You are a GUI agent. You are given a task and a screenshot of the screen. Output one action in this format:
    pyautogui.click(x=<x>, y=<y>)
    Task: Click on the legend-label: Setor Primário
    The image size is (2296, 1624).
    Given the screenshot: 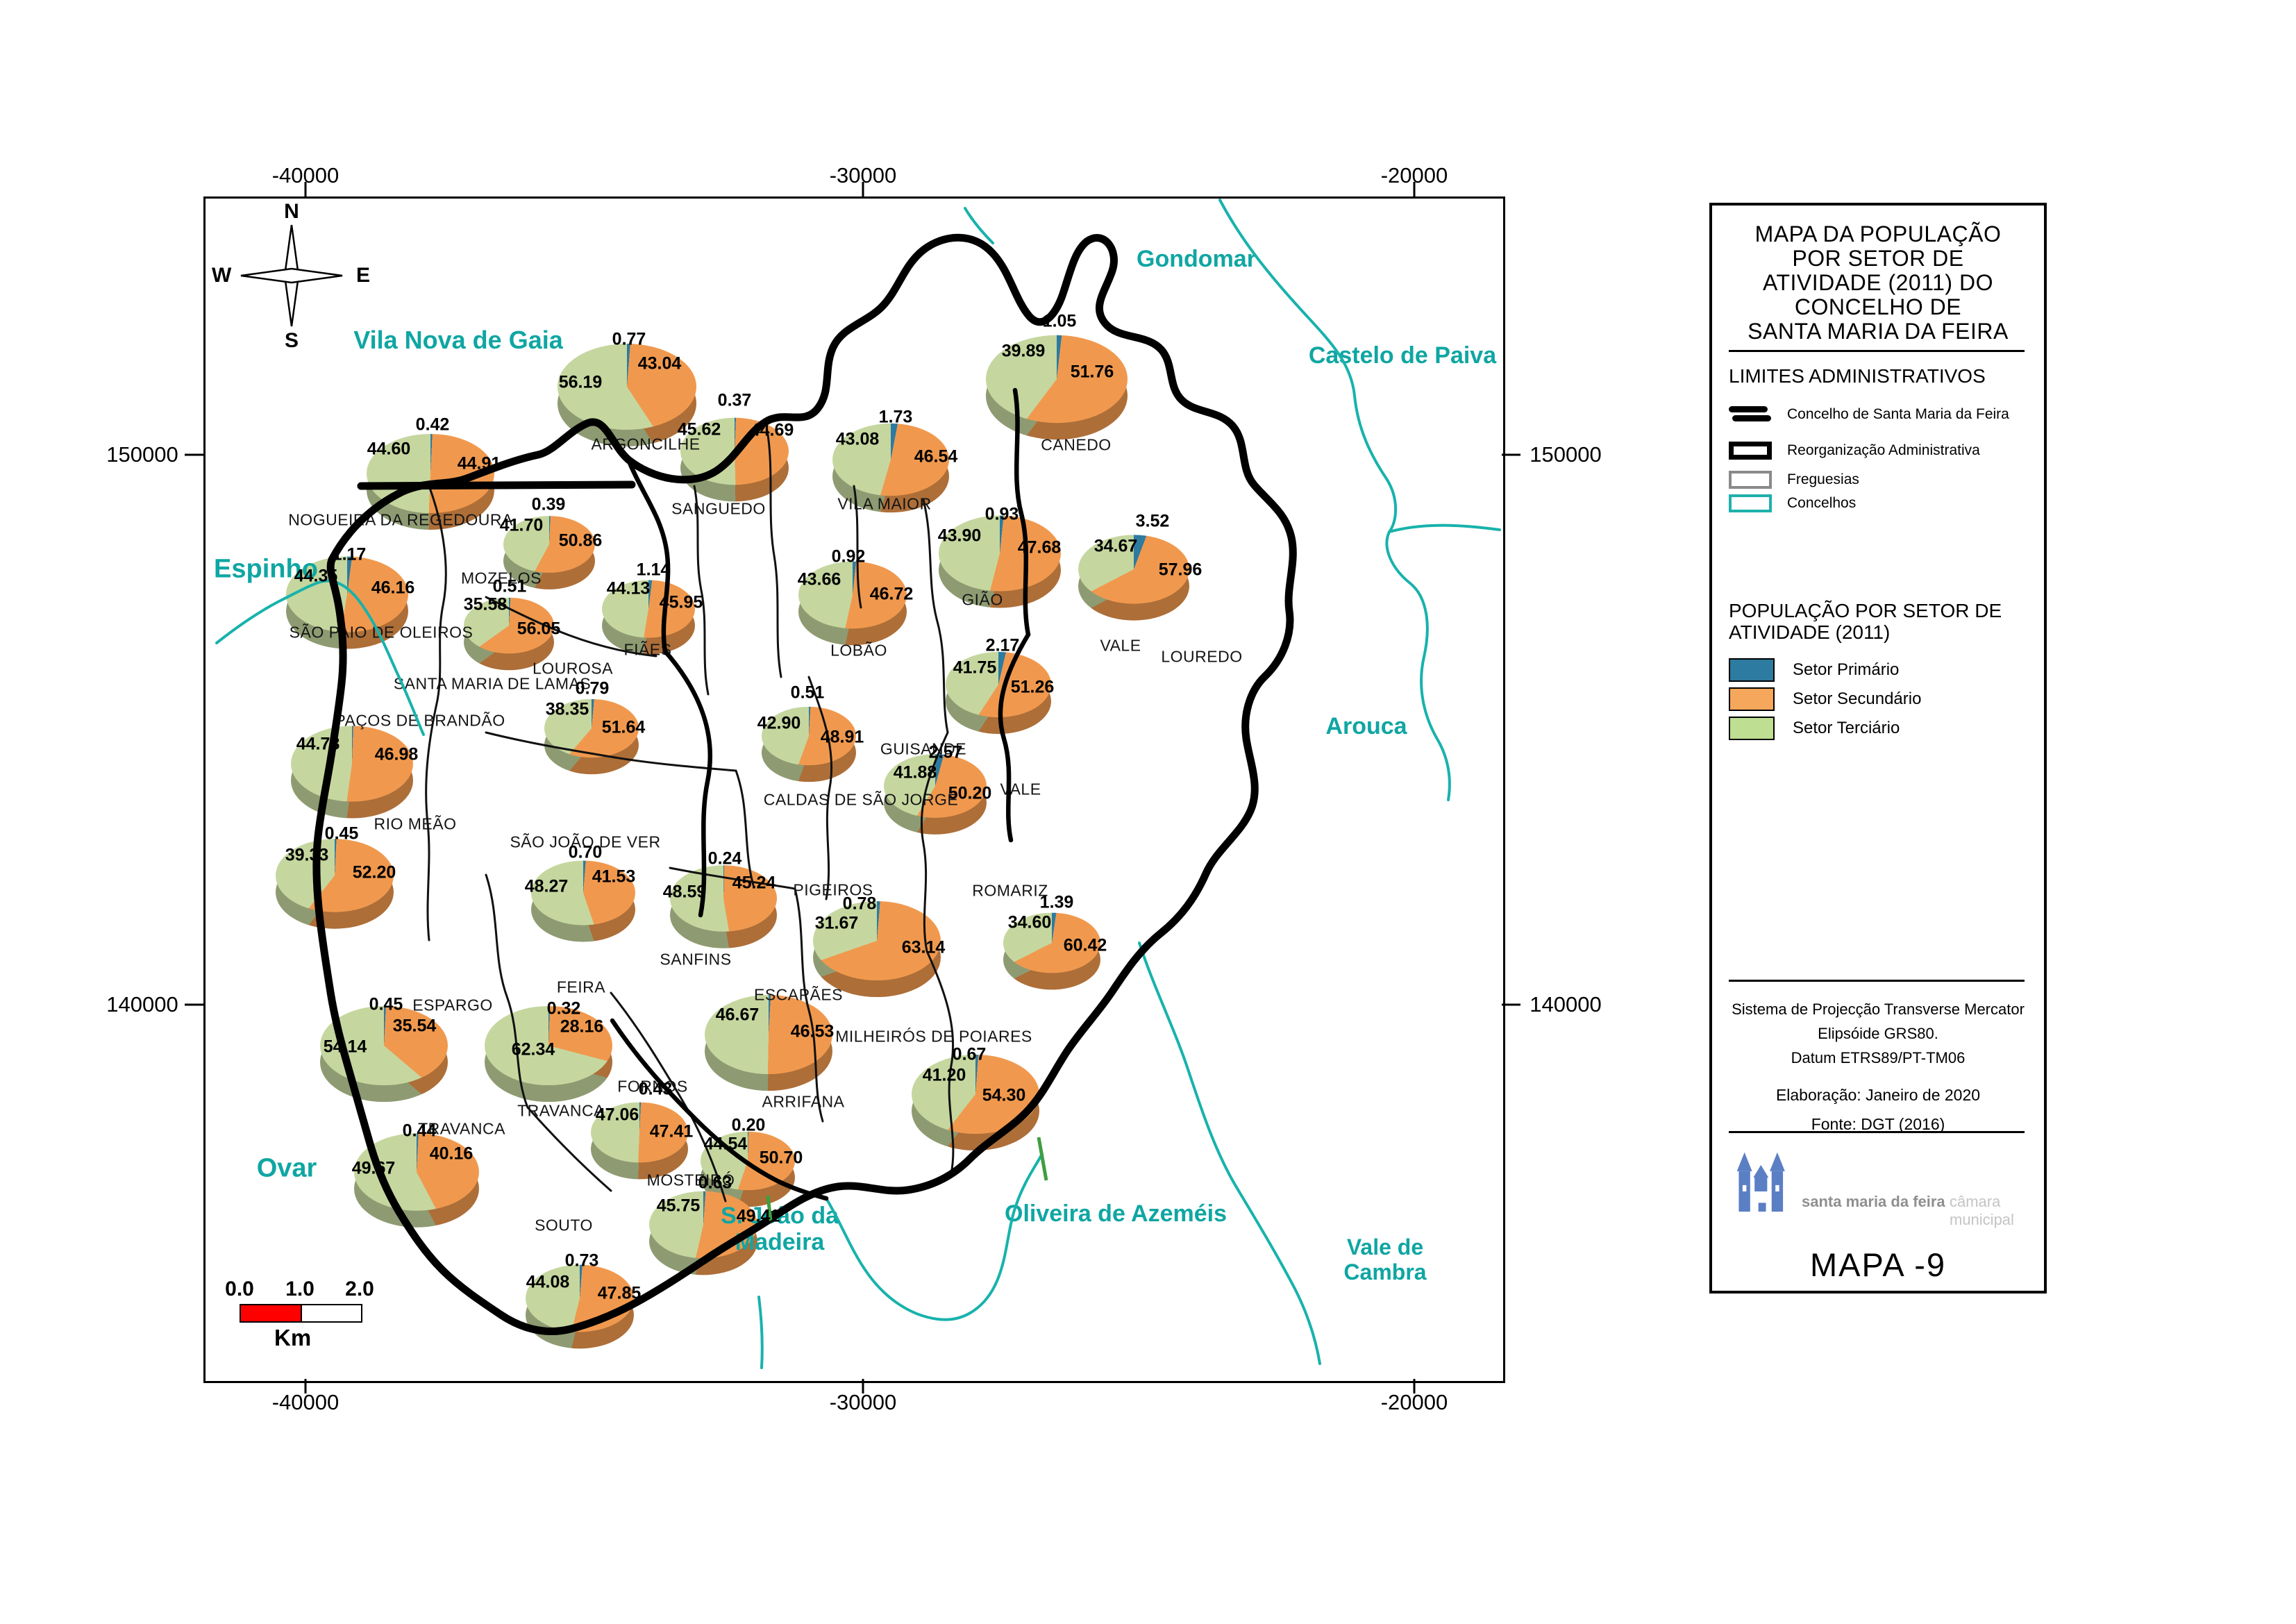 What is the action you would take?
    pyautogui.click(x=1846, y=670)
    